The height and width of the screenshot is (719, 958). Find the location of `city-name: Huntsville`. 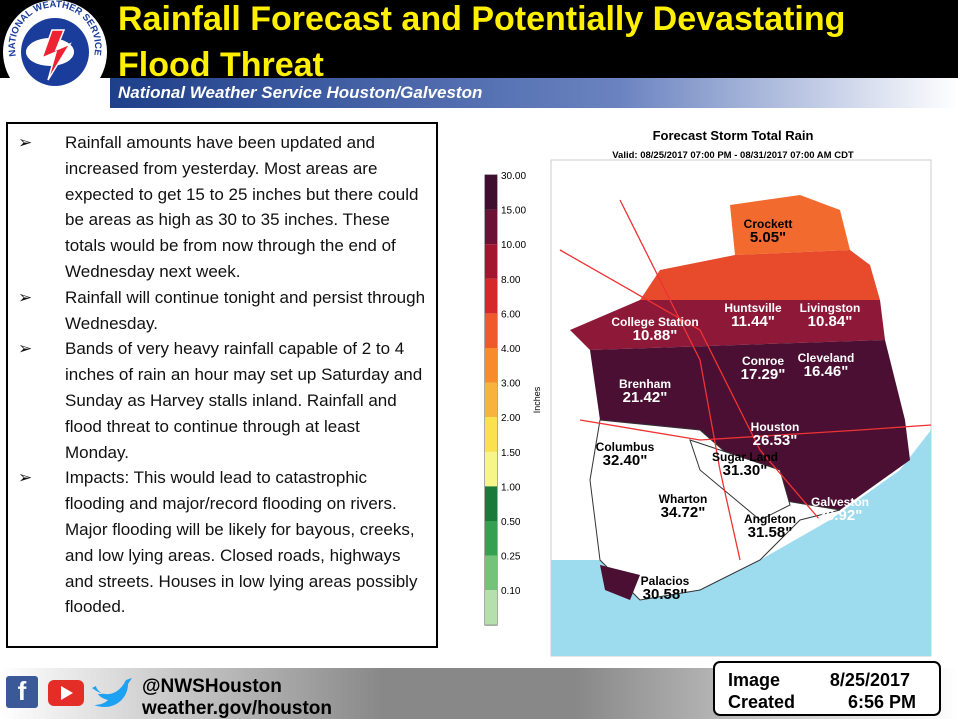

city-name: Huntsville is located at coordinates (753, 308).